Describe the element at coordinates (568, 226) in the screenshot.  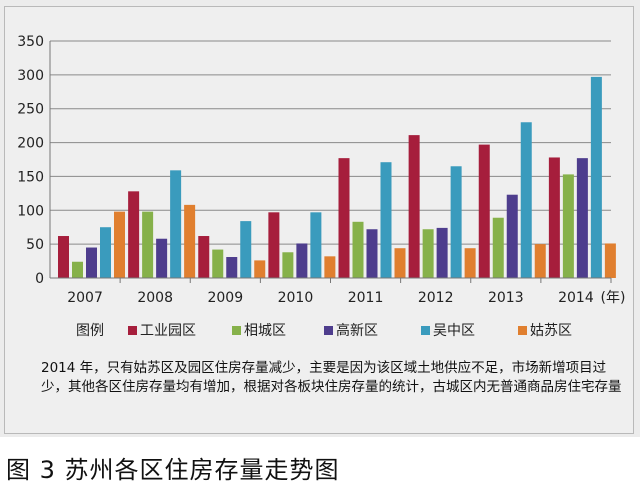
I see `bar-2-2014` at that location.